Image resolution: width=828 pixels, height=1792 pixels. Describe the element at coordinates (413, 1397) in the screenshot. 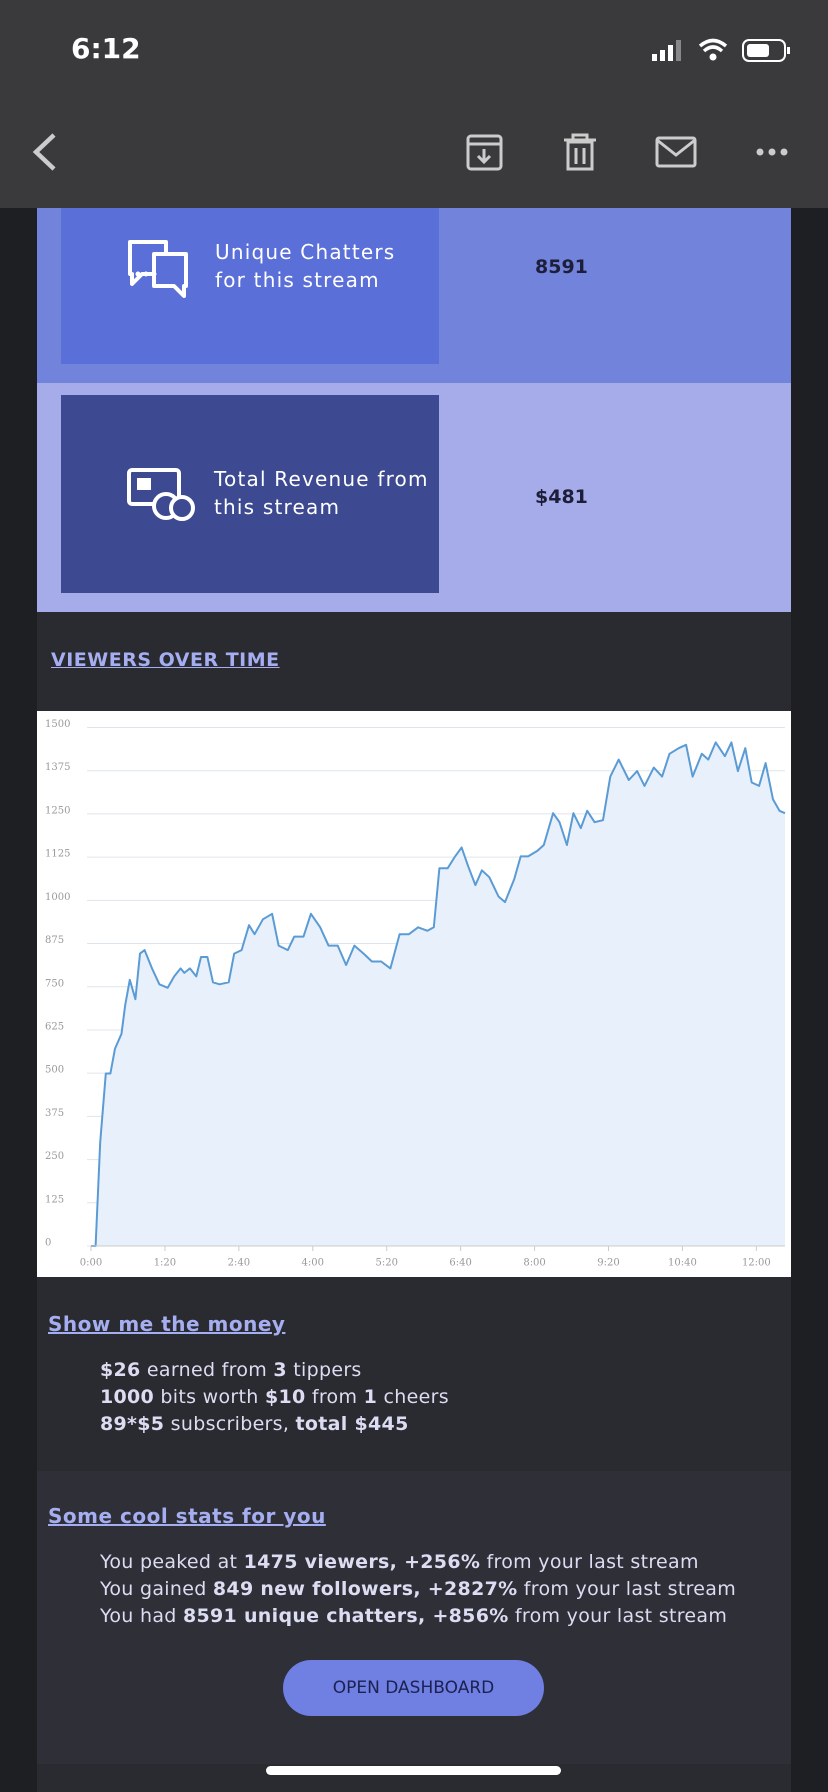

I see `text: cheers` at that location.